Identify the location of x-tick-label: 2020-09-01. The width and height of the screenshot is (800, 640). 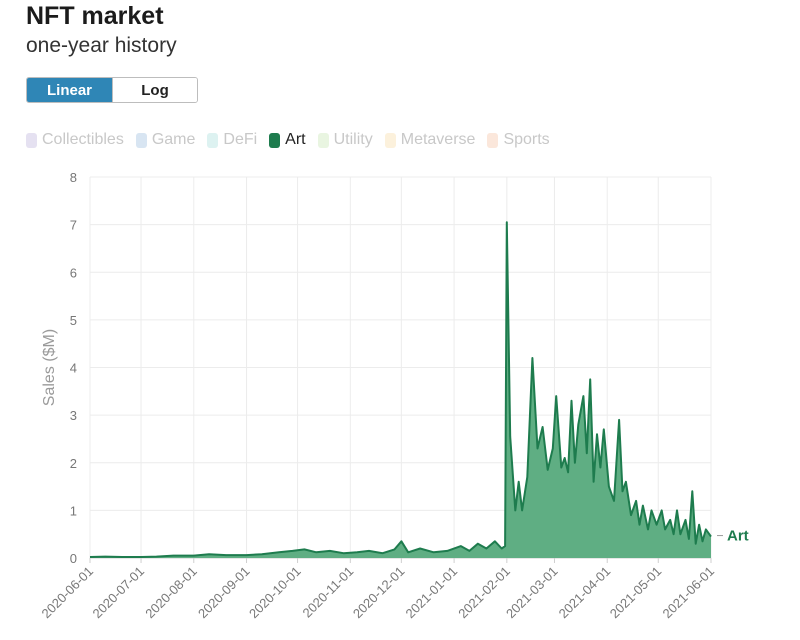
(224, 593).